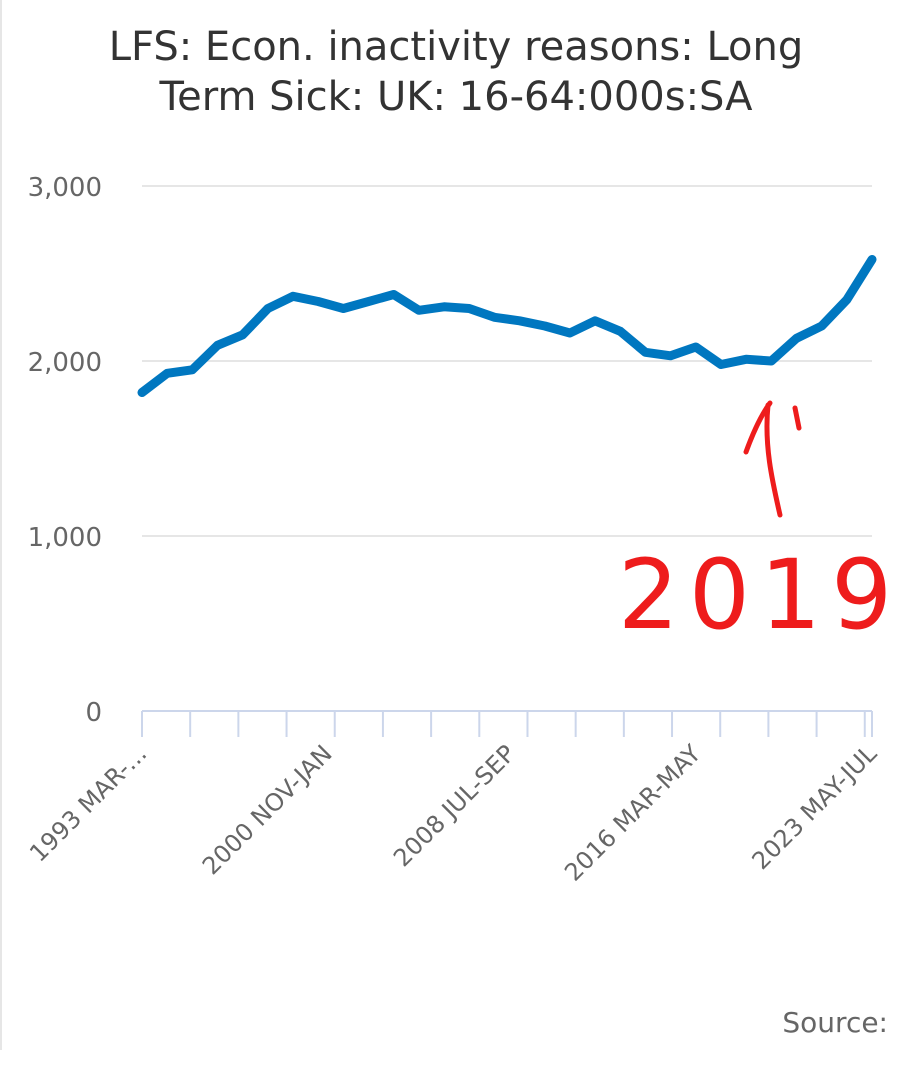  Describe the element at coordinates (93, 713) in the screenshot. I see `y-tick-label: 0` at that location.